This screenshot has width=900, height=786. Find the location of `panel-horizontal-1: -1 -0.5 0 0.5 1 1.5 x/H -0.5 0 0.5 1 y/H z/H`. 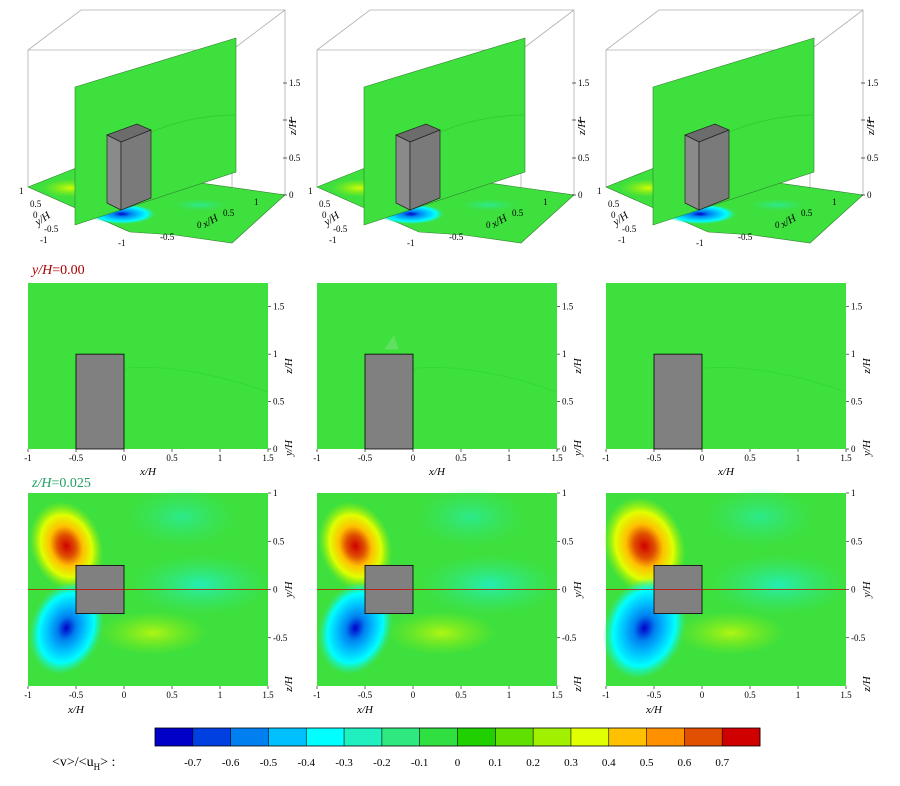

panel-horizontal-1: -1 -0.5 0 0.5 1 1.5 x/H -0.5 0 0.5 1 y/H z/H is located at coordinates (159, 601).